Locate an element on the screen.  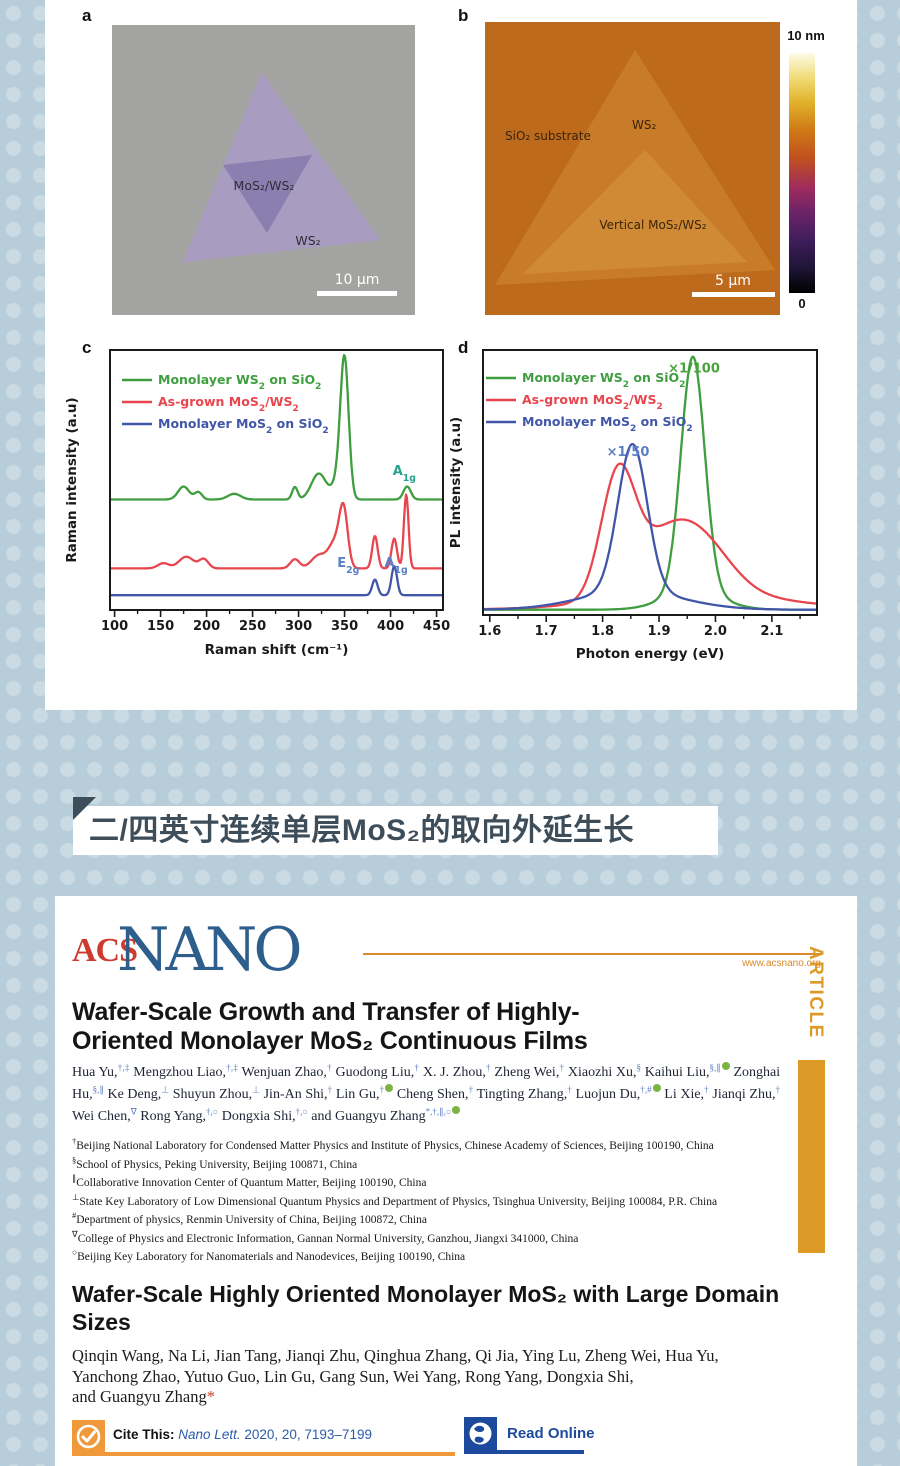
section-heading-banner: 二/四英寸连续单层MoS₂的取向外延生长 is located at coordinates (395, 830).